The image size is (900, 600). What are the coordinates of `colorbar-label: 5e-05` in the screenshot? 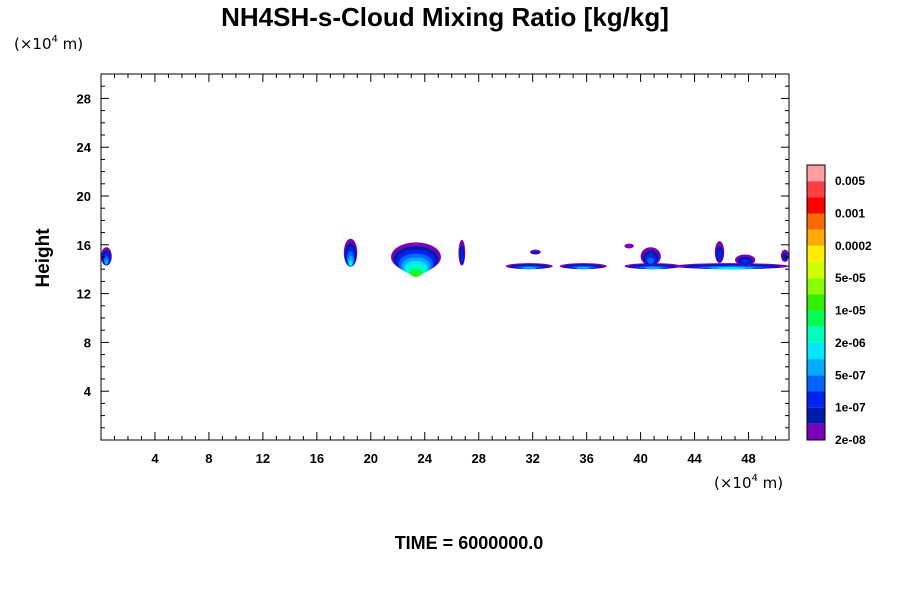 It's located at (850, 278).